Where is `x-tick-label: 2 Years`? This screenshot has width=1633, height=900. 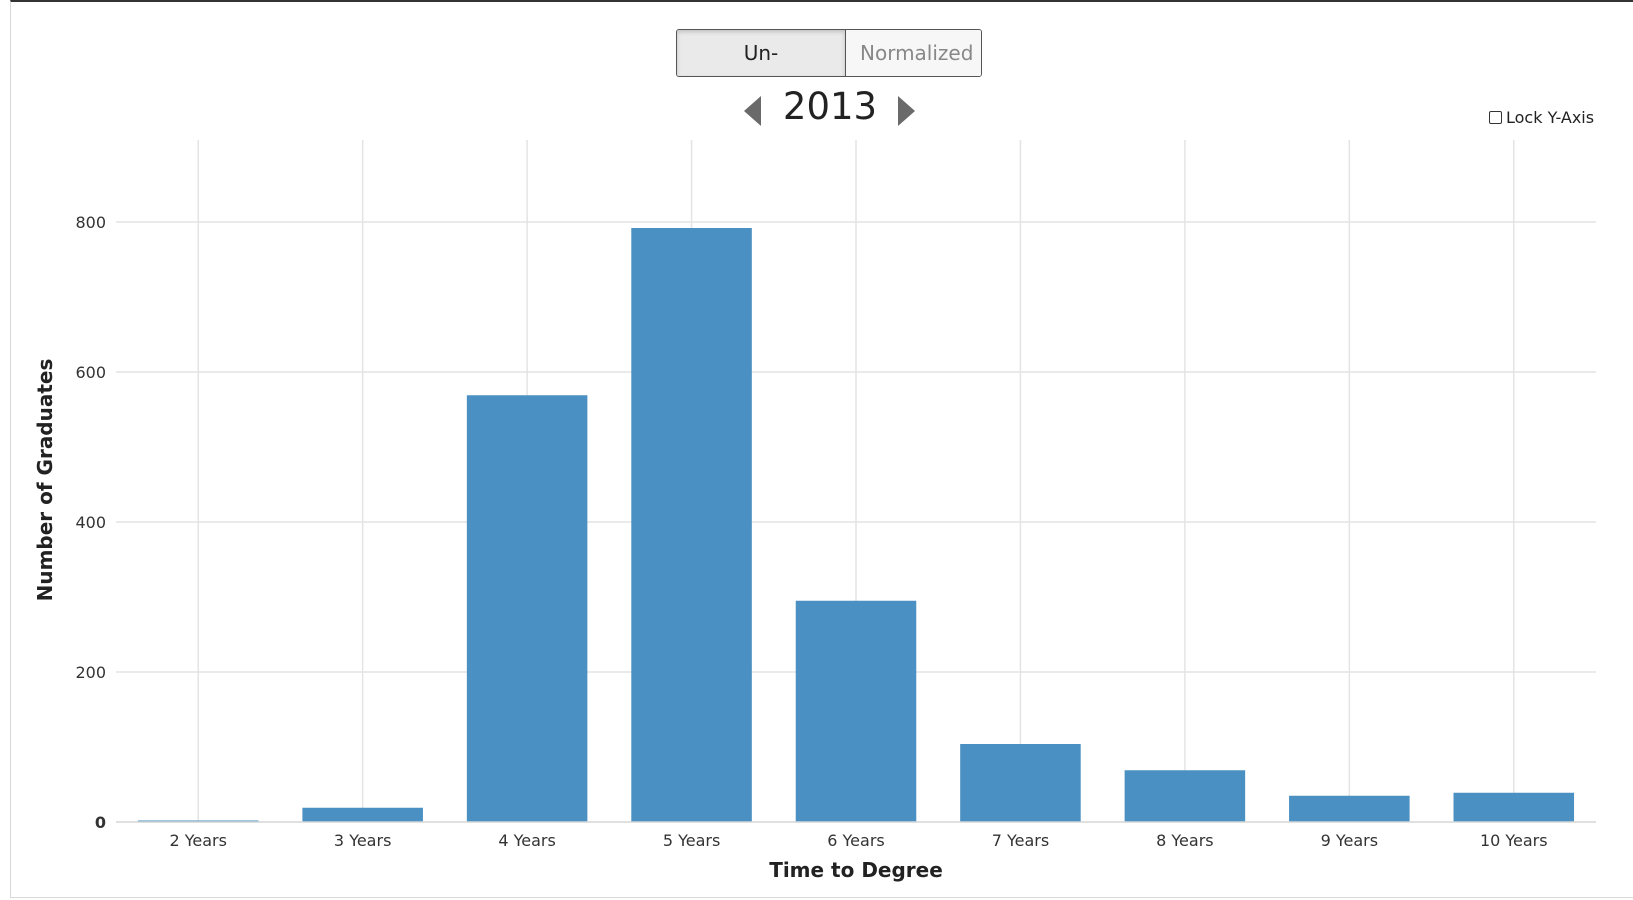 x-tick-label: 2 Years is located at coordinates (197, 840).